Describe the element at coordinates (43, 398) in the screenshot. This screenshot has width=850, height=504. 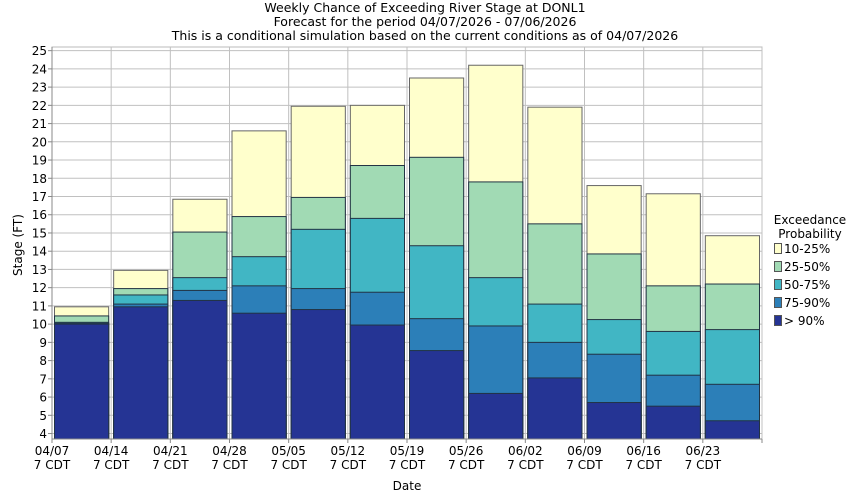
I see `y-tick-label: 6` at that location.